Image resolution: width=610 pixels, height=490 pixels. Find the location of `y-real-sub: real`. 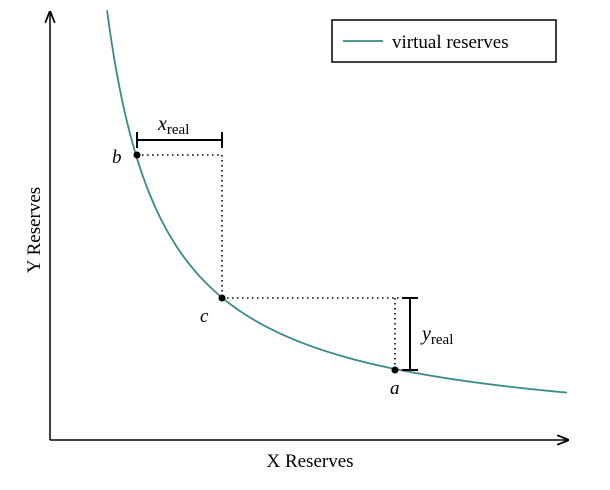

y-real-sub: real is located at coordinates (442, 340).